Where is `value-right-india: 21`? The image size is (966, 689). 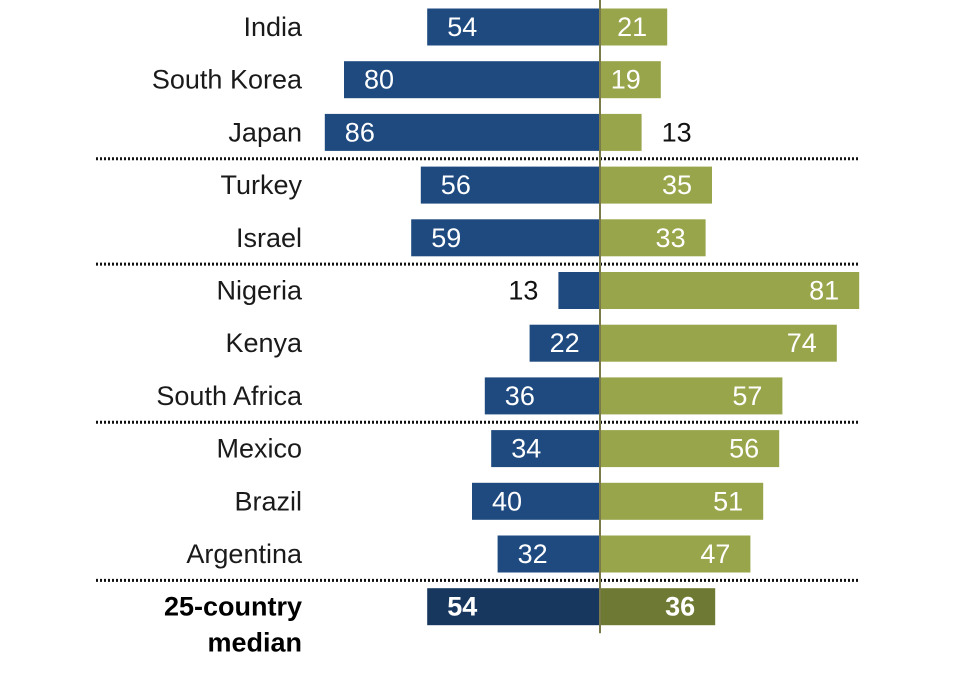 value-right-india: 21 is located at coordinates (632, 27).